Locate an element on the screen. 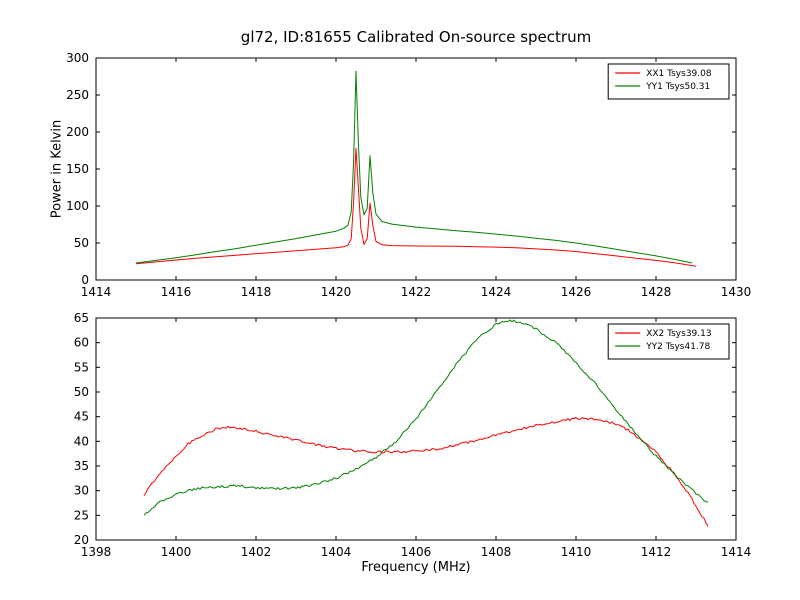  y-axis-label-top: Power in Kelvin is located at coordinates (57, 169).